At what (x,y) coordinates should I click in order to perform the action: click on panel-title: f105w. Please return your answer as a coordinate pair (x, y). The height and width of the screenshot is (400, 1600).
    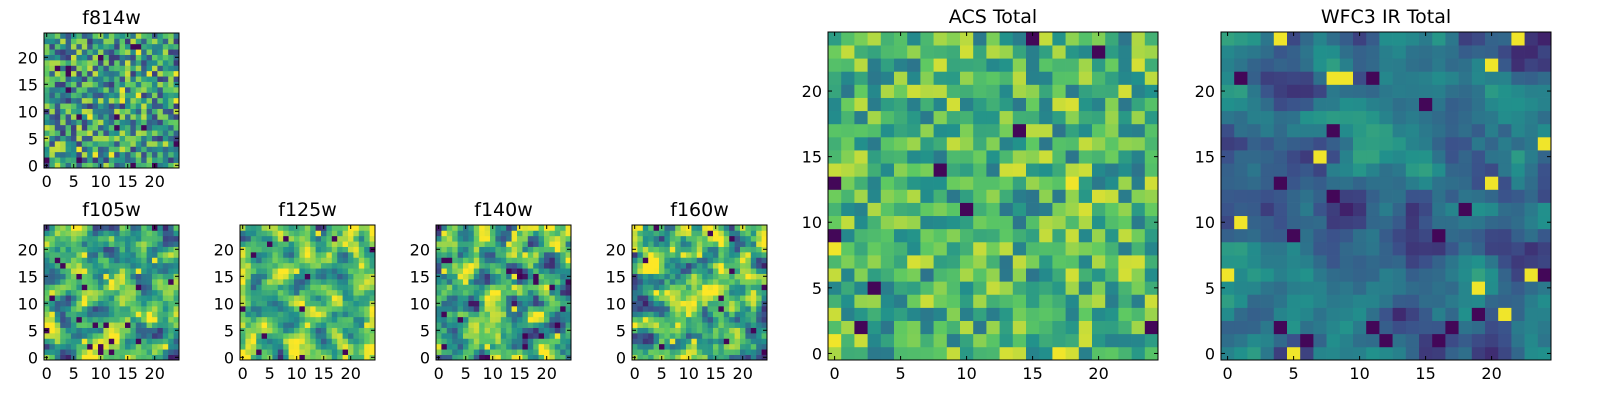
    Looking at the image, I should click on (111, 210).